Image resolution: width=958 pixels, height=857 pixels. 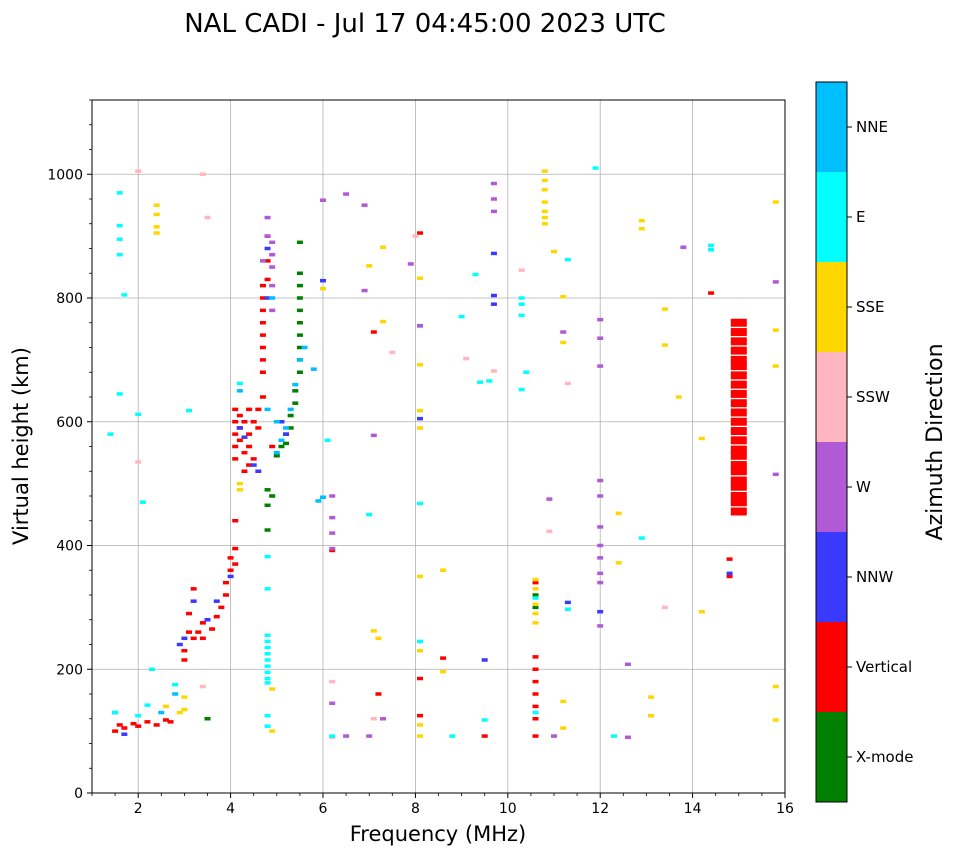 I want to click on x-tick-label: 4, so click(x=230, y=809).